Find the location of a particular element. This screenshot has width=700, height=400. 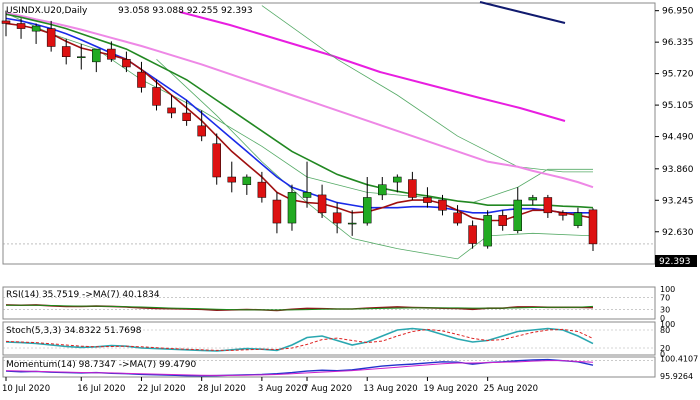

date-tick-label: 10 Jul 2020 is located at coordinates (26, 389).